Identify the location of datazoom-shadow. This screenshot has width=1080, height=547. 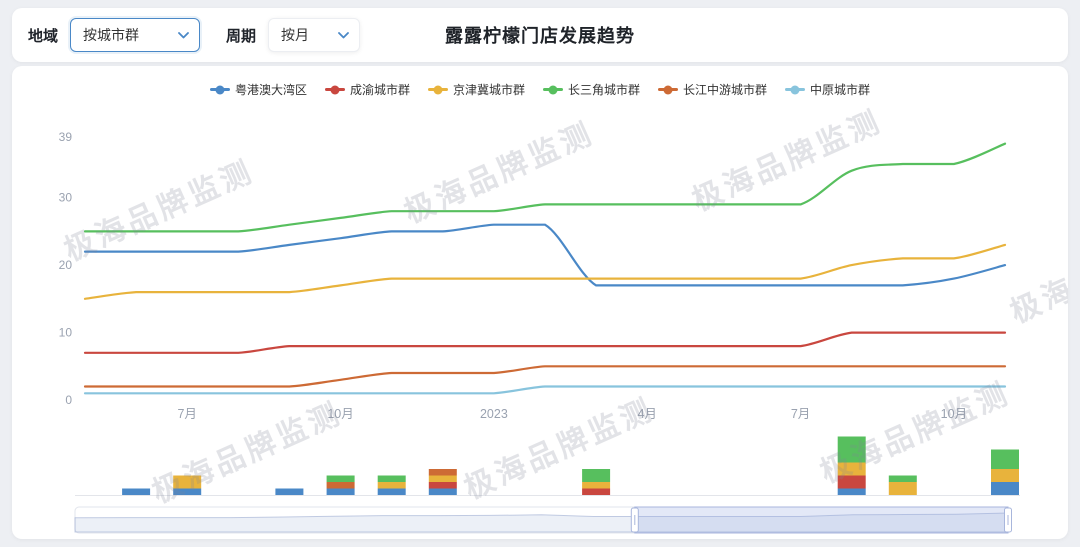
(541, 522).